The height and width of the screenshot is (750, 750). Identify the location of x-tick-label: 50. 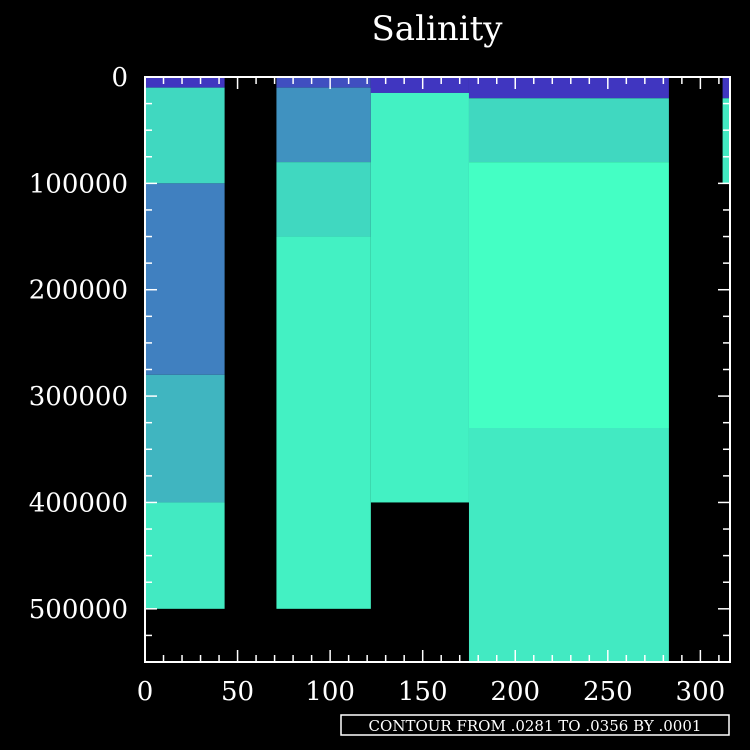
(237, 692).